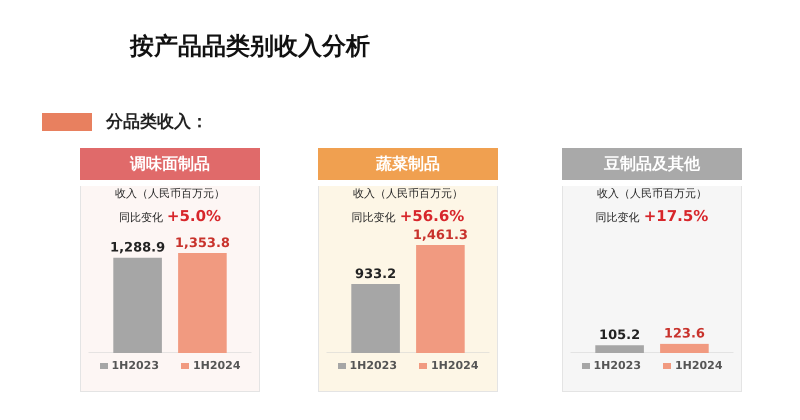 The image size is (800, 420). What do you see at coordinates (408, 164) in the screenshot?
I see `chart-title: 蔬菜制品` at bounding box center [408, 164].